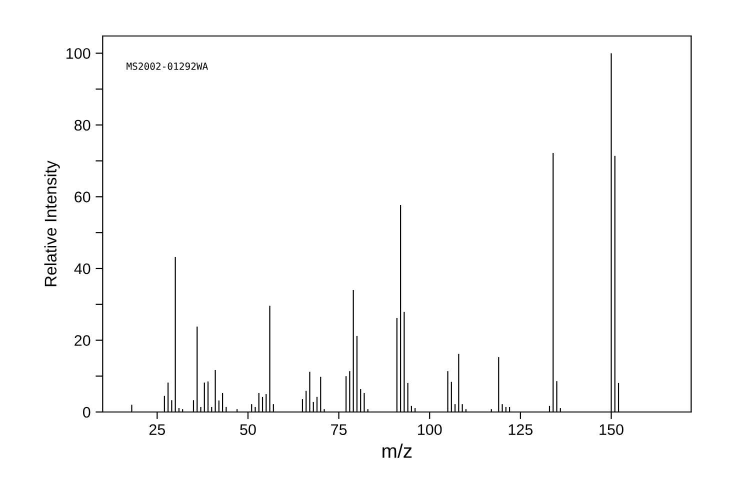  What do you see at coordinates (339, 430) in the screenshot?
I see `x-tick-label: 75` at bounding box center [339, 430].